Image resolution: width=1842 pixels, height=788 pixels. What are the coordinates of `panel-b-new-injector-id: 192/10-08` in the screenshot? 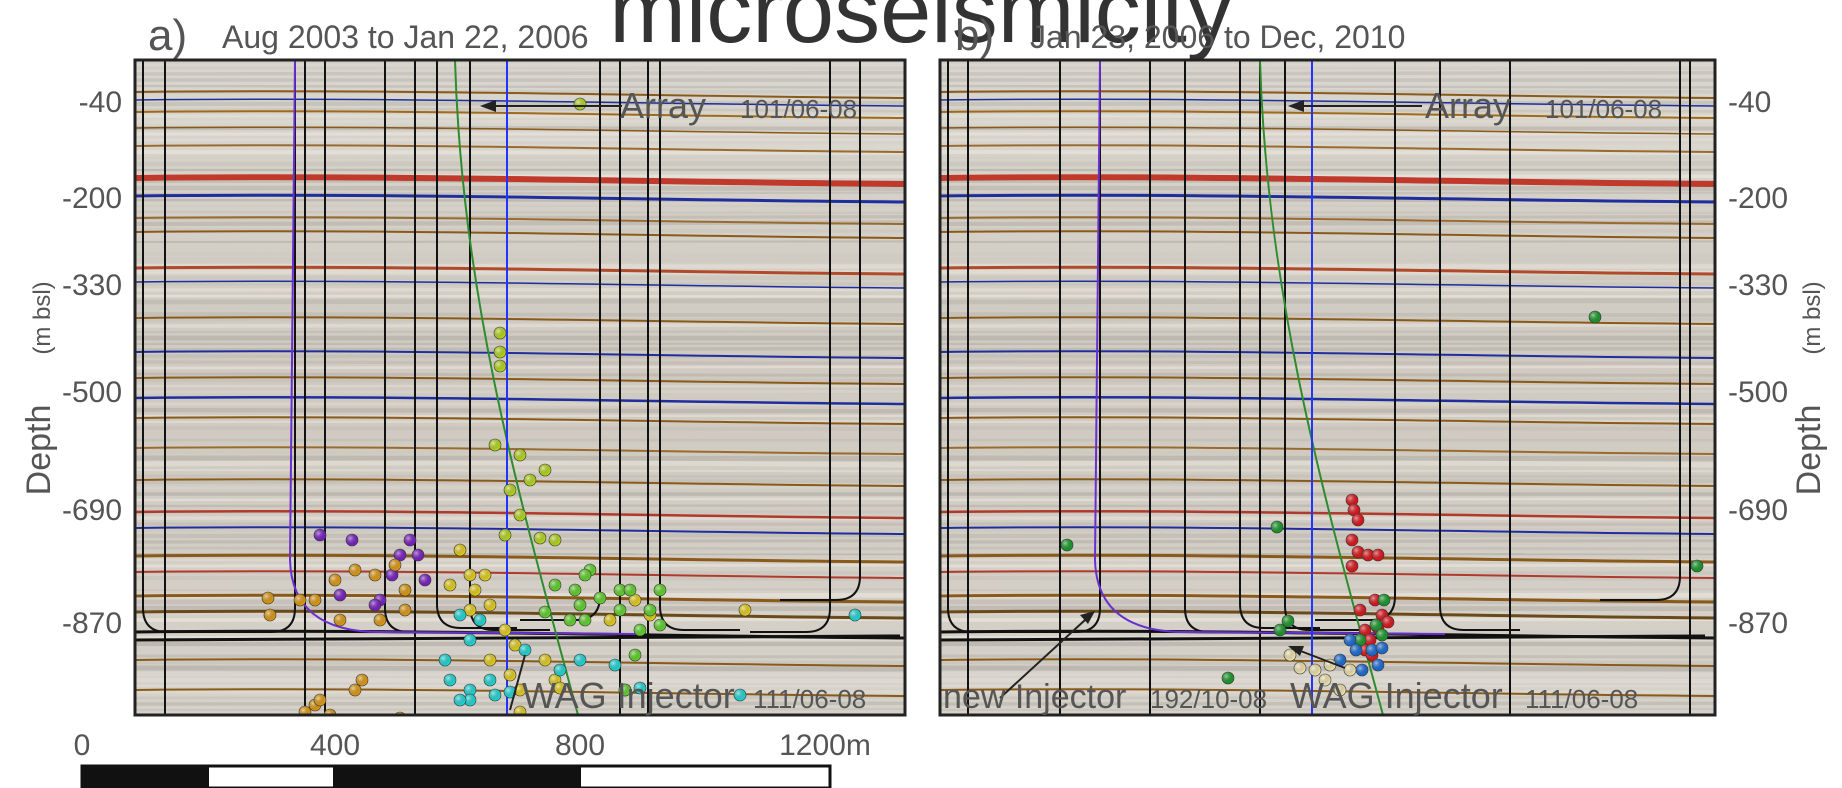 It's located at (1208, 699).